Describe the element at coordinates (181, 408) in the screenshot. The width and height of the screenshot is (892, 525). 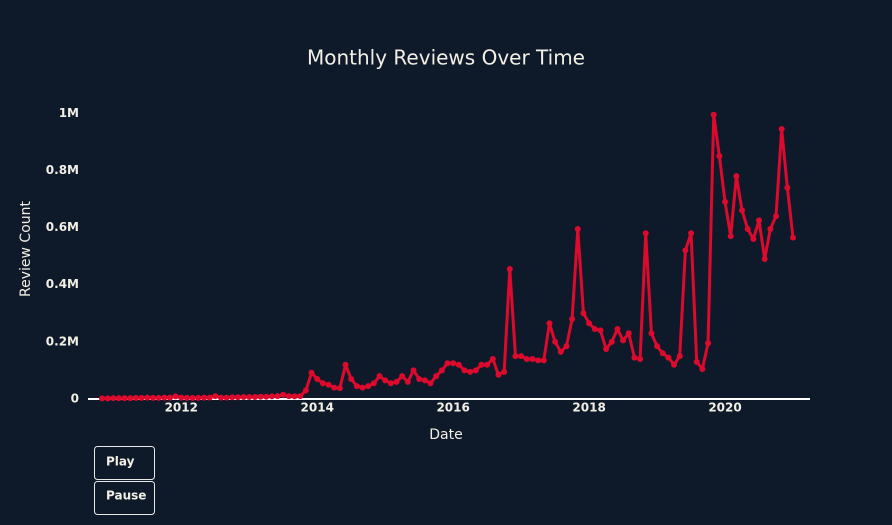
I see `x-tick-label: 2012` at that location.